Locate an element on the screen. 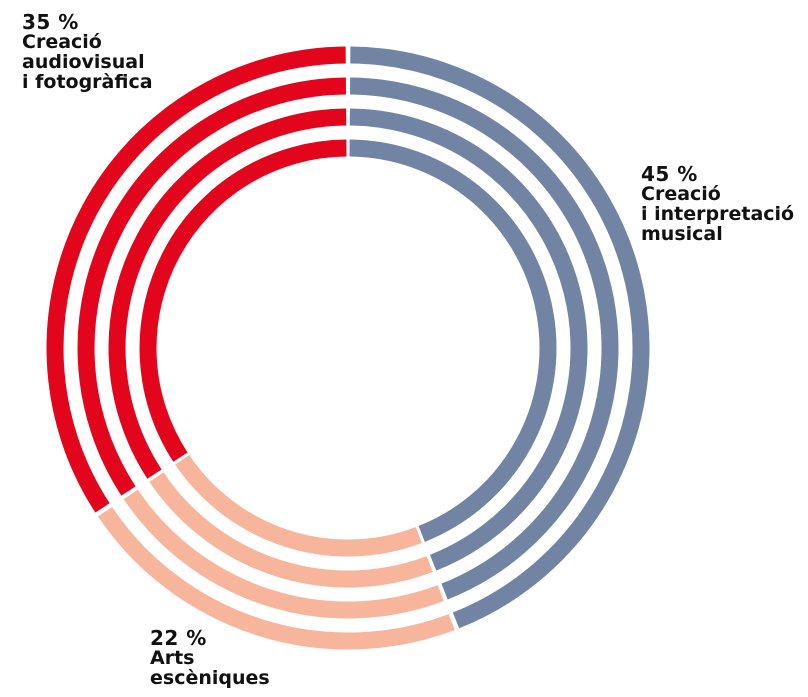 This screenshot has width=808, height=697. label-line: Arts is located at coordinates (172, 658).